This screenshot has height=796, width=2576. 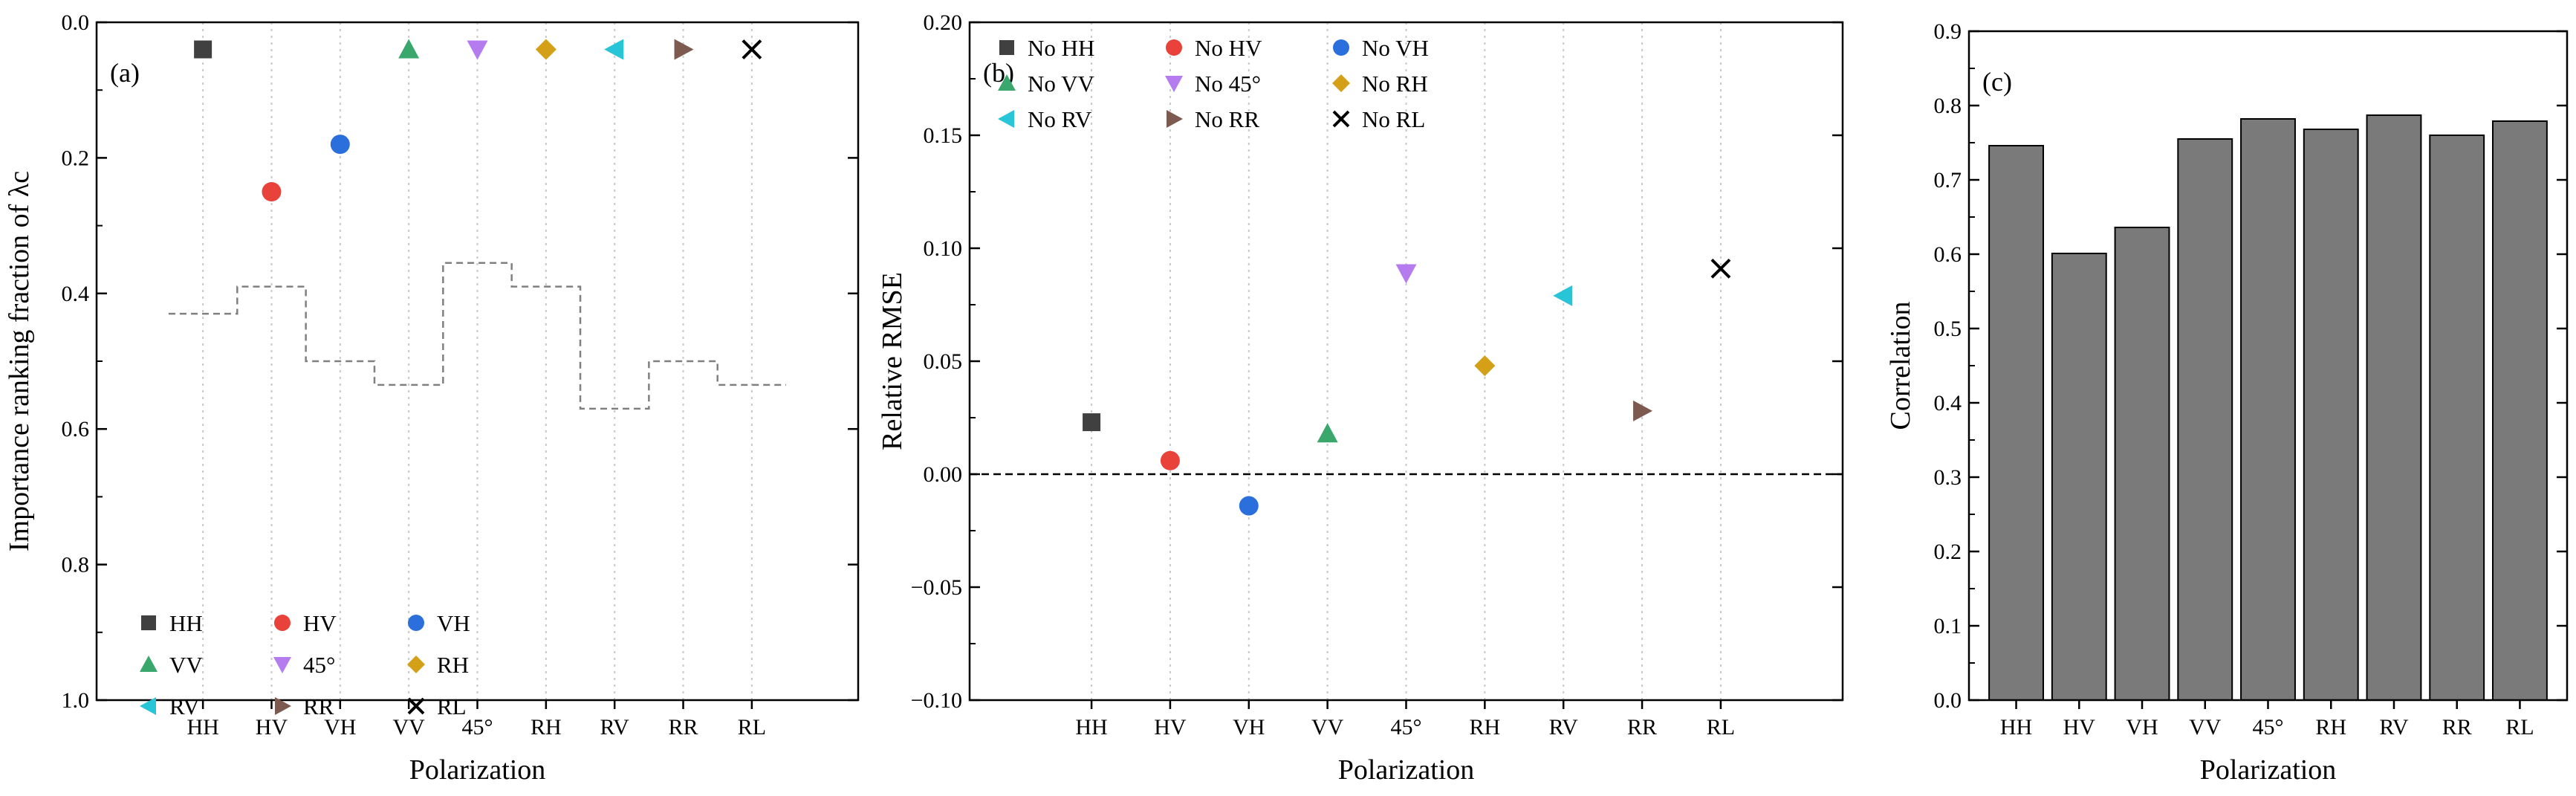 I want to click on legend-label: No HV, so click(x=1228, y=48).